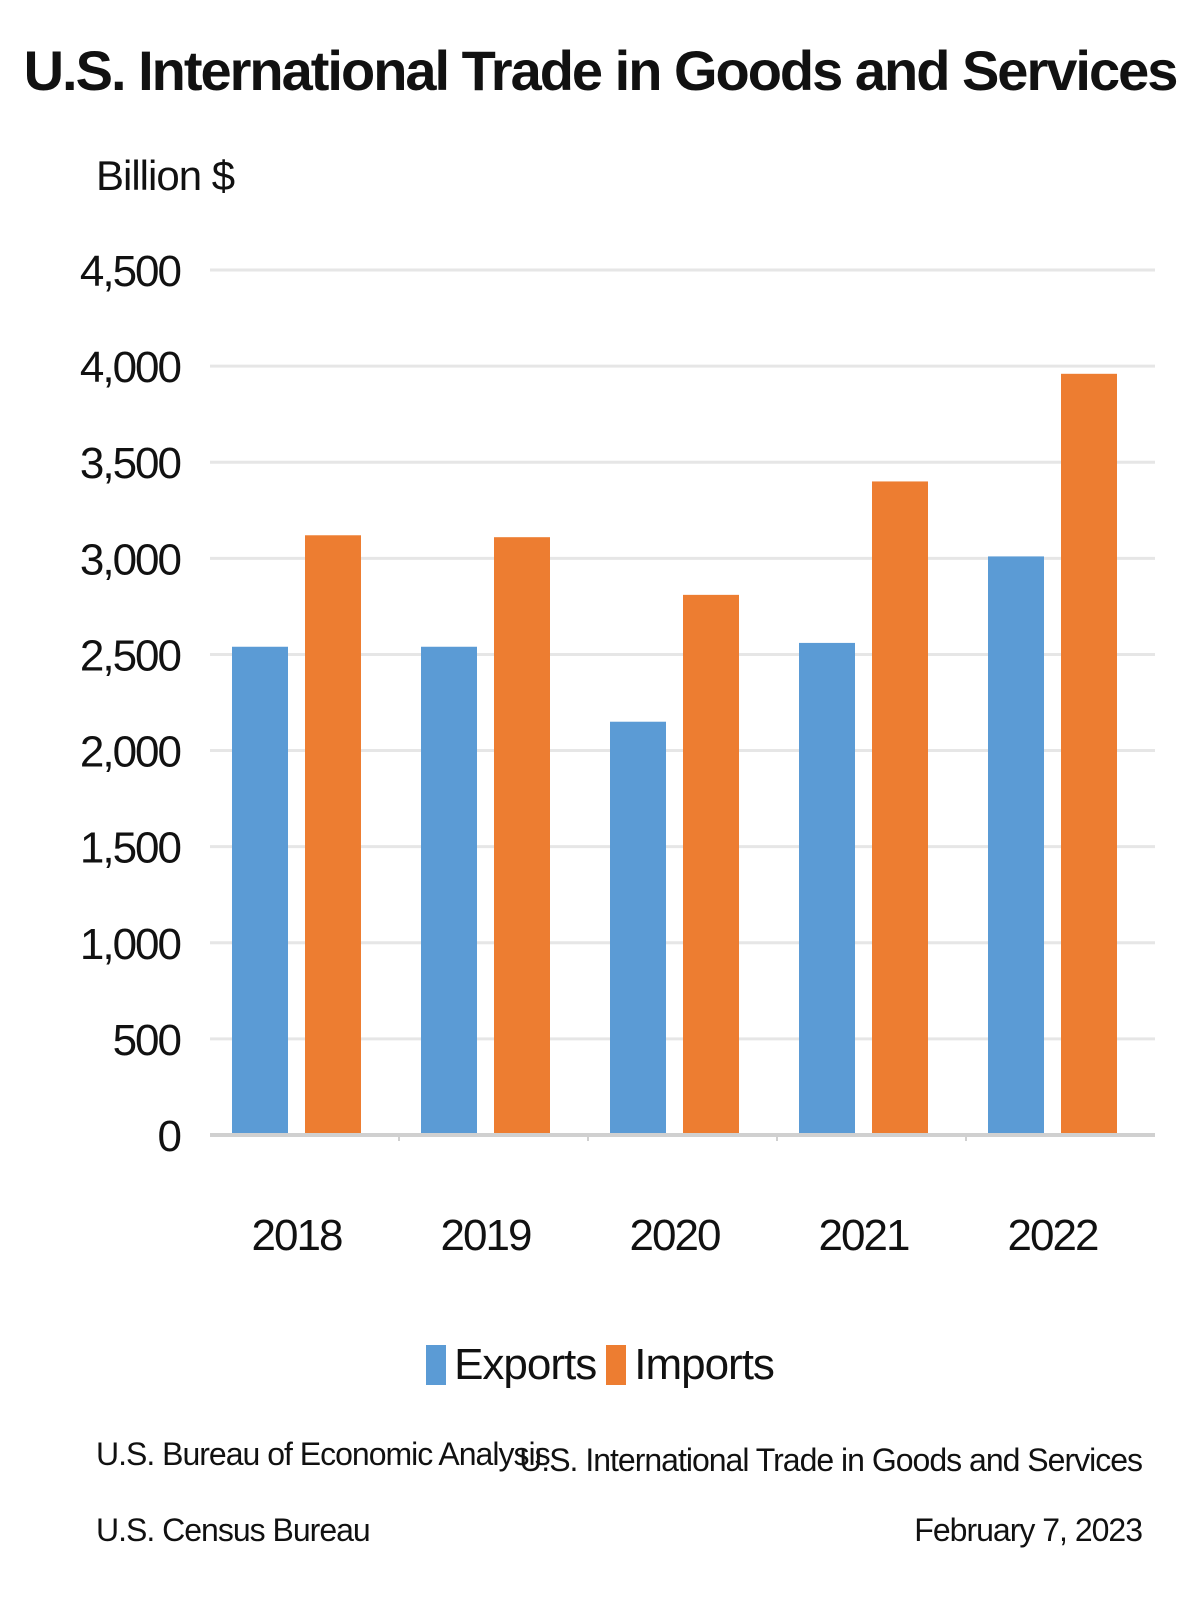 This screenshot has height=1600, width=1200. What do you see at coordinates (675, 1235) in the screenshot?
I see `x-tick-label: 2020` at bounding box center [675, 1235].